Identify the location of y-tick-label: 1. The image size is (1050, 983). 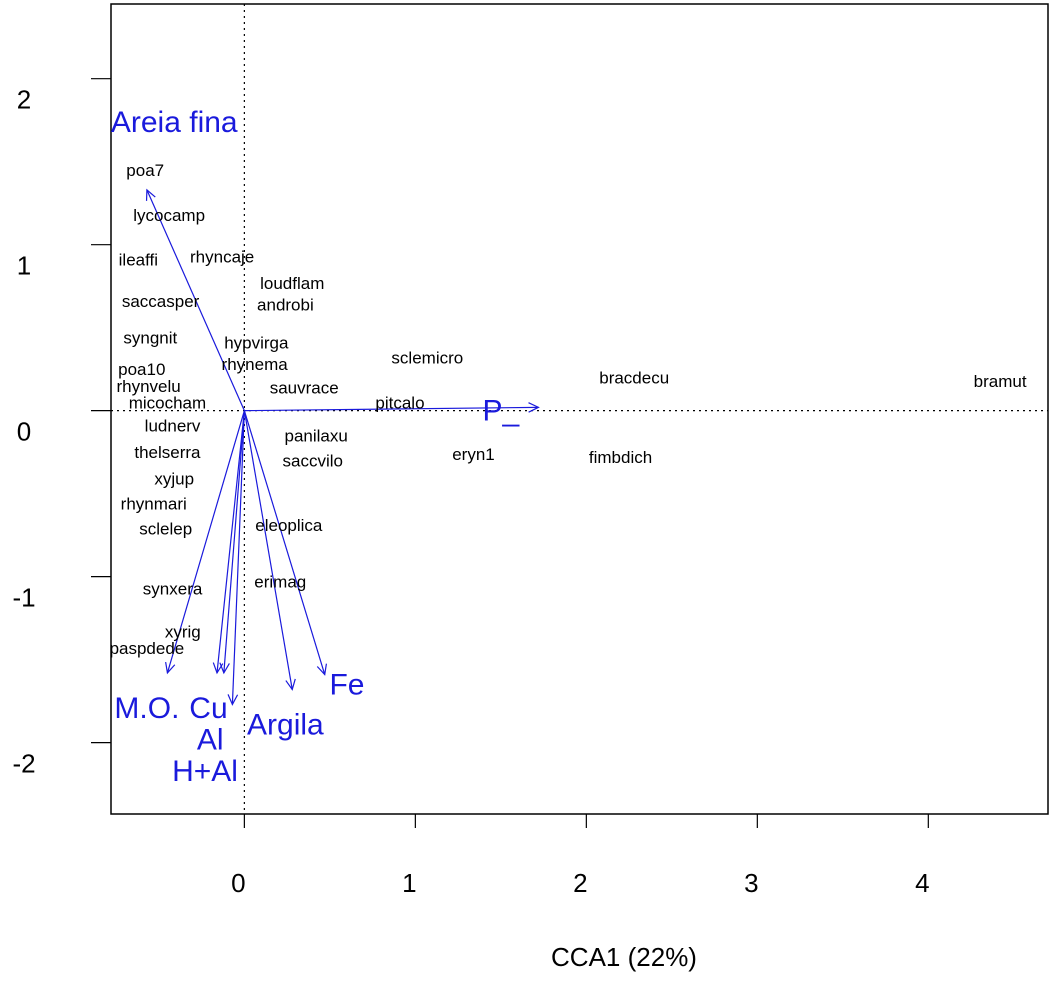
(24, 266).